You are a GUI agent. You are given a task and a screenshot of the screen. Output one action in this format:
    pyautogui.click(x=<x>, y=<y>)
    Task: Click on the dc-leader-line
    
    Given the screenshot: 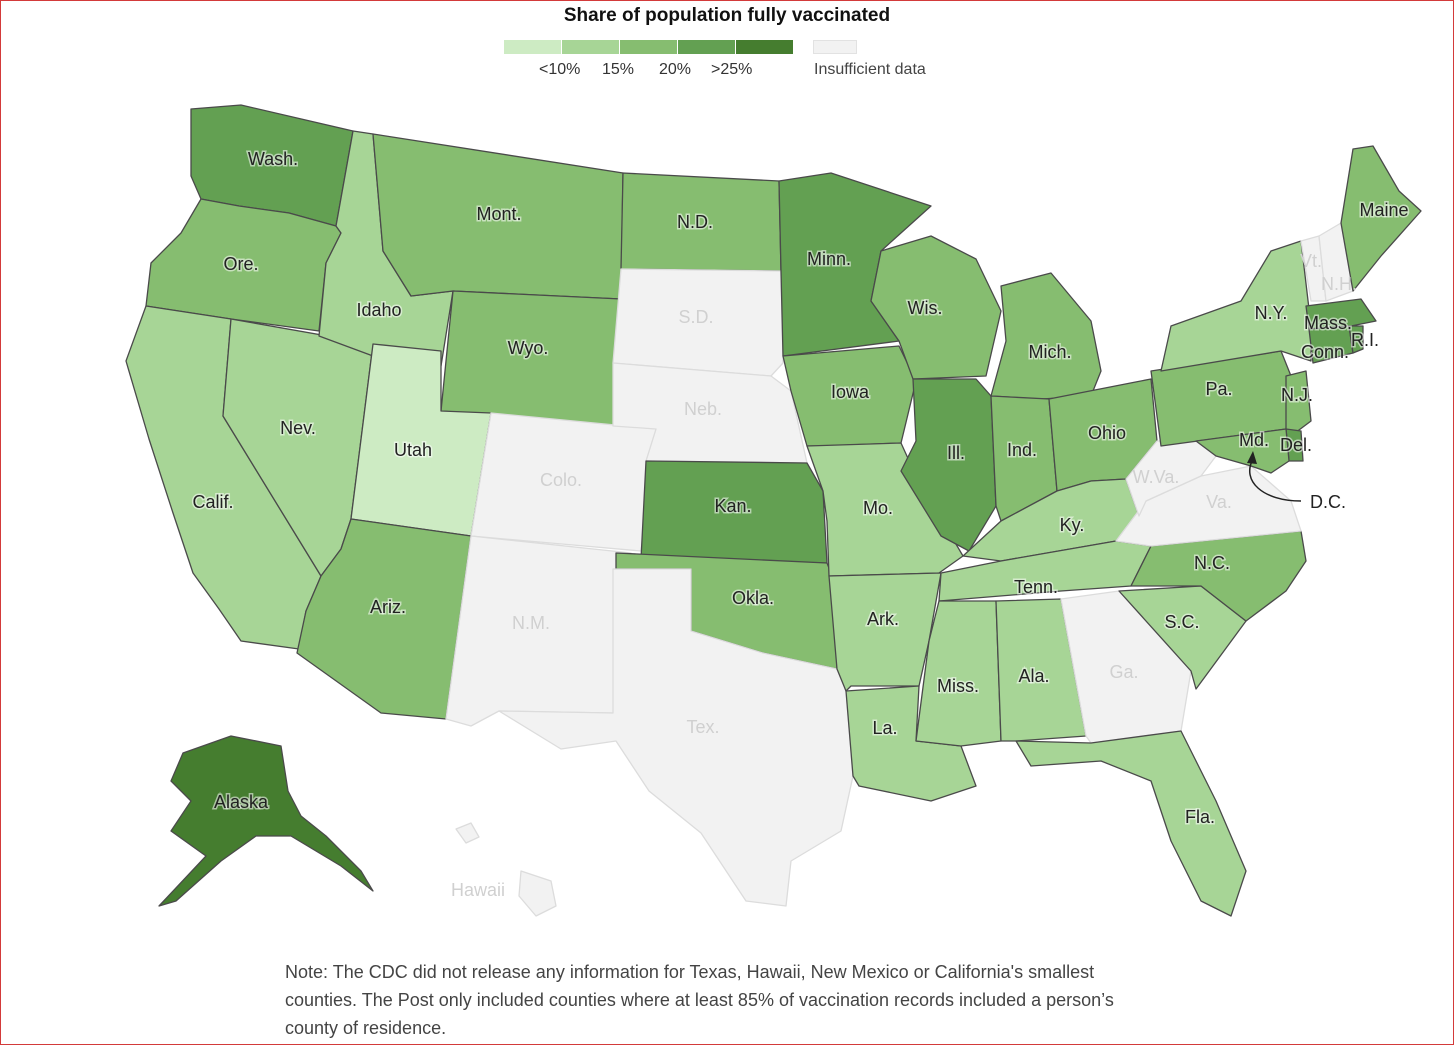 What is the action you would take?
    pyautogui.click(x=1275, y=480)
    